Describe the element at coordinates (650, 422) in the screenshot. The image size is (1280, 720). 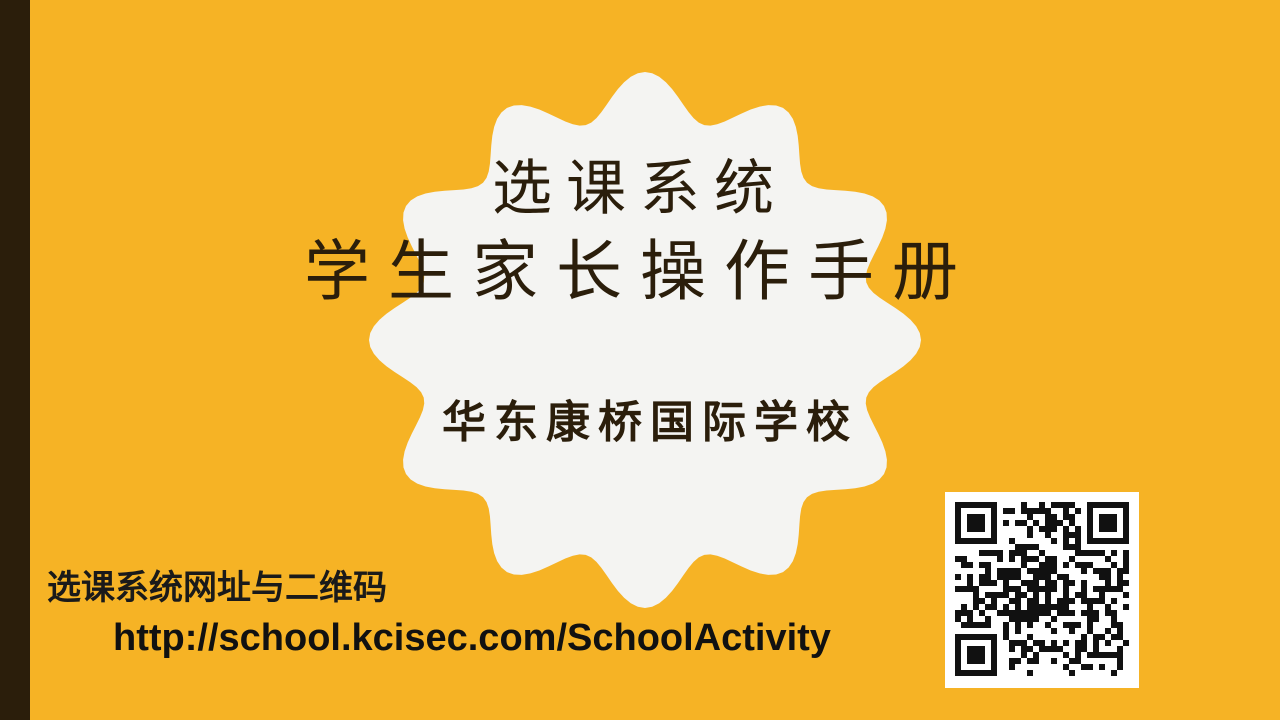
I see `school-name: 华东康桥国际学校` at that location.